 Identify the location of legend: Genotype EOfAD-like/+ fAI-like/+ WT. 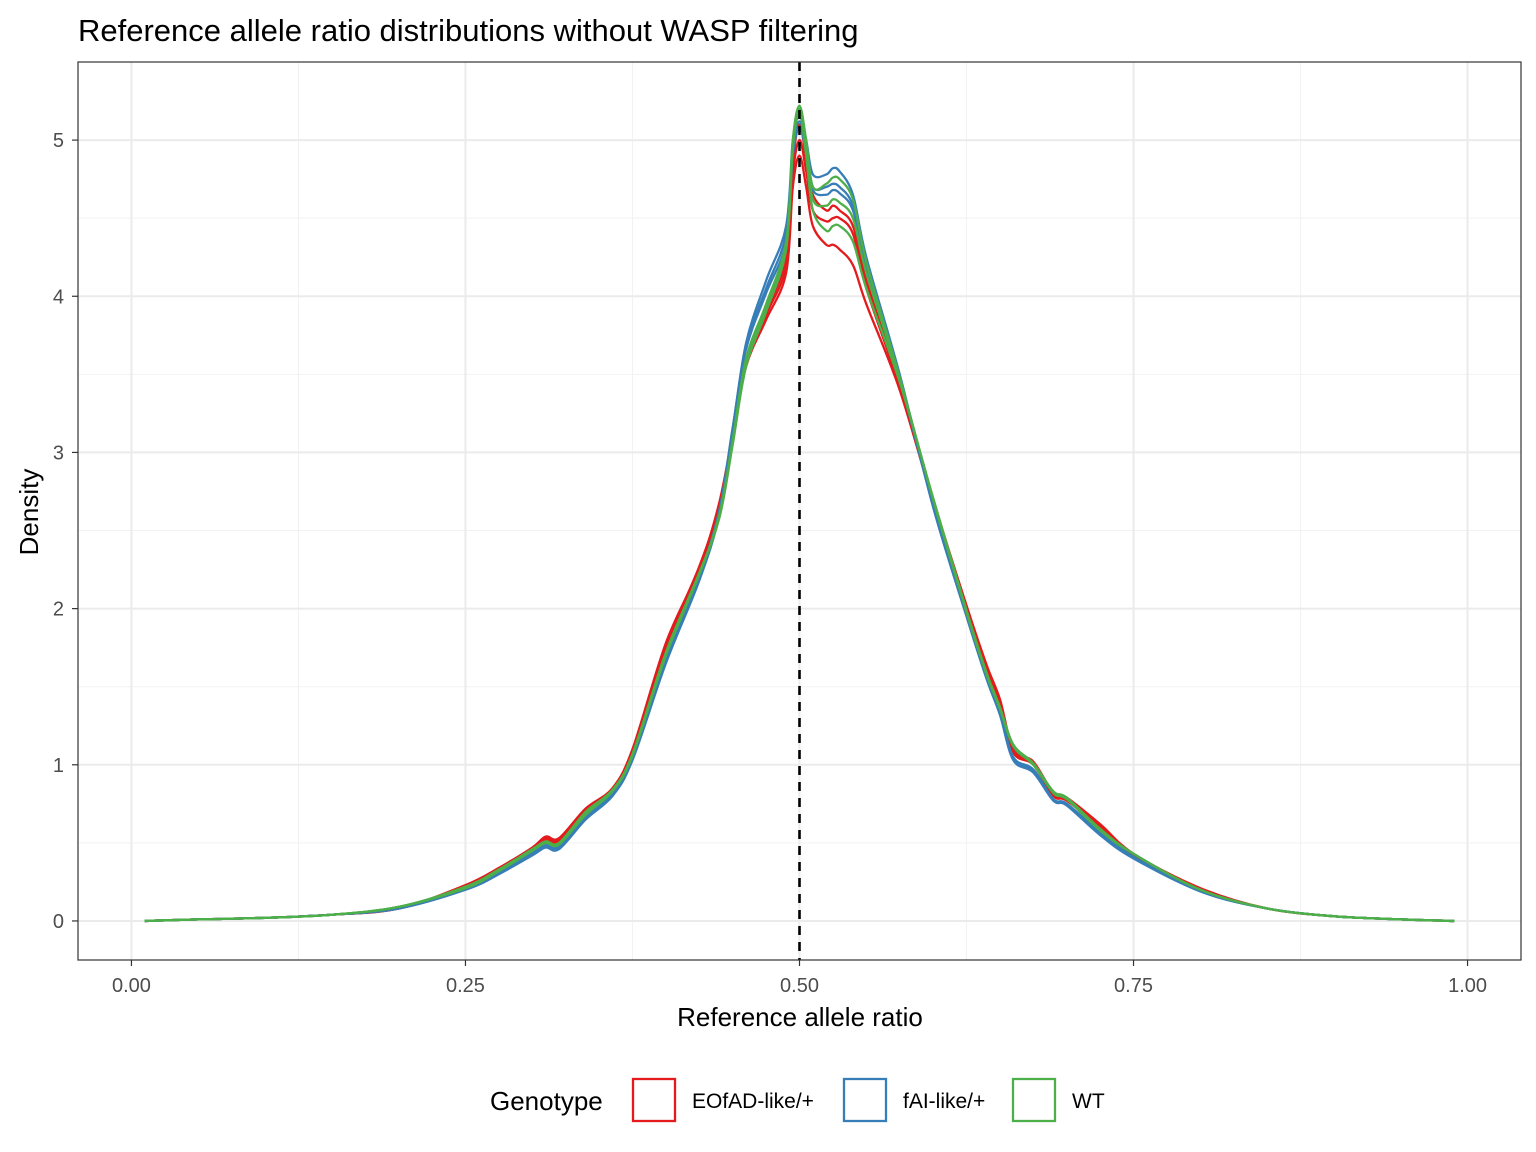
(797, 1100).